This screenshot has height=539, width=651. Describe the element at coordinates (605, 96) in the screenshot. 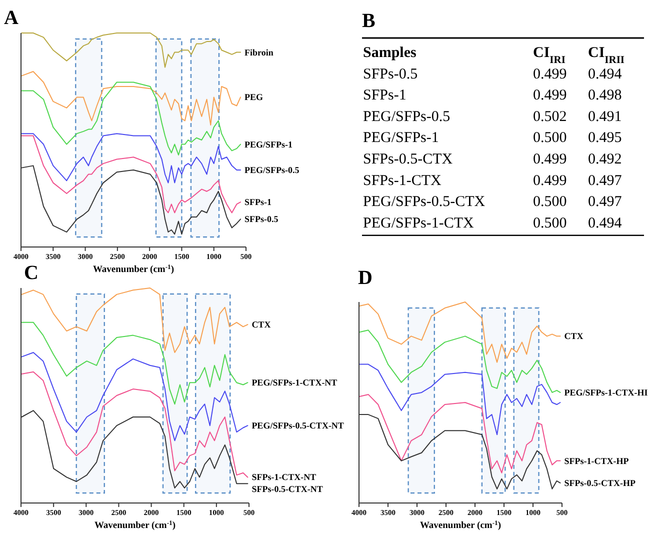

I see `data-label: 0.498` at that location.